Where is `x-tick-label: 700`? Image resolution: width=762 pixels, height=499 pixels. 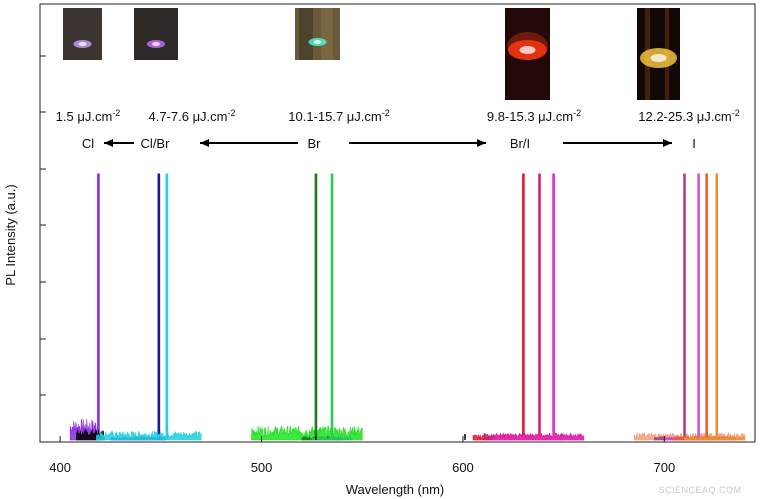
x-tick-label: 700 is located at coordinates (665, 467).